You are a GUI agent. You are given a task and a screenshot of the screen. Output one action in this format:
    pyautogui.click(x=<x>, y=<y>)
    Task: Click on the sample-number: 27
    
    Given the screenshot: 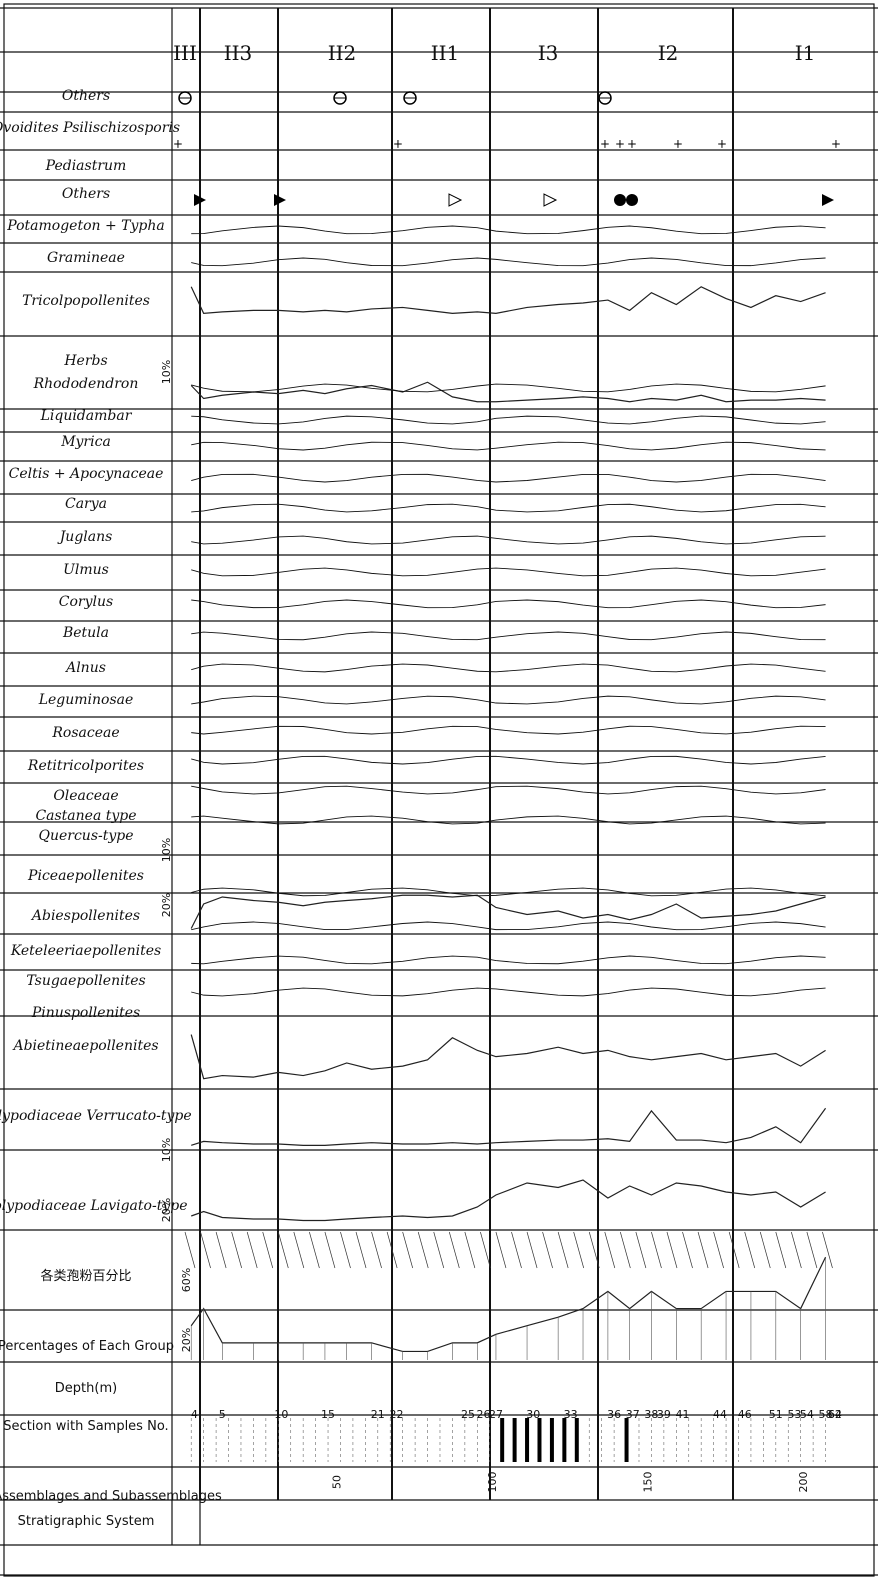 What is the action you would take?
    pyautogui.click(x=496, y=1414)
    